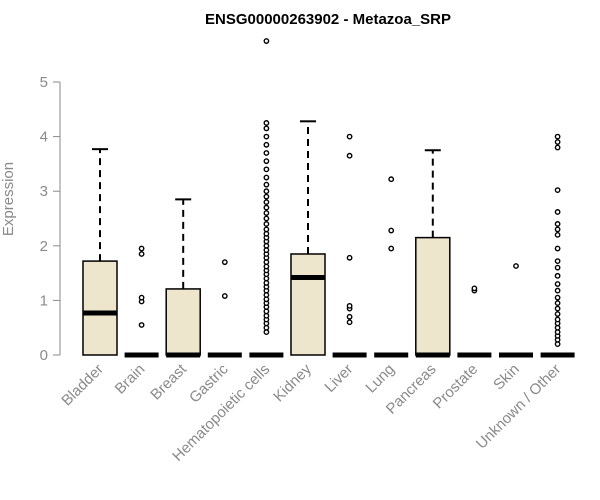  Describe the element at coordinates (506, 377) in the screenshot. I see `x-tick-label: Skin` at that location.